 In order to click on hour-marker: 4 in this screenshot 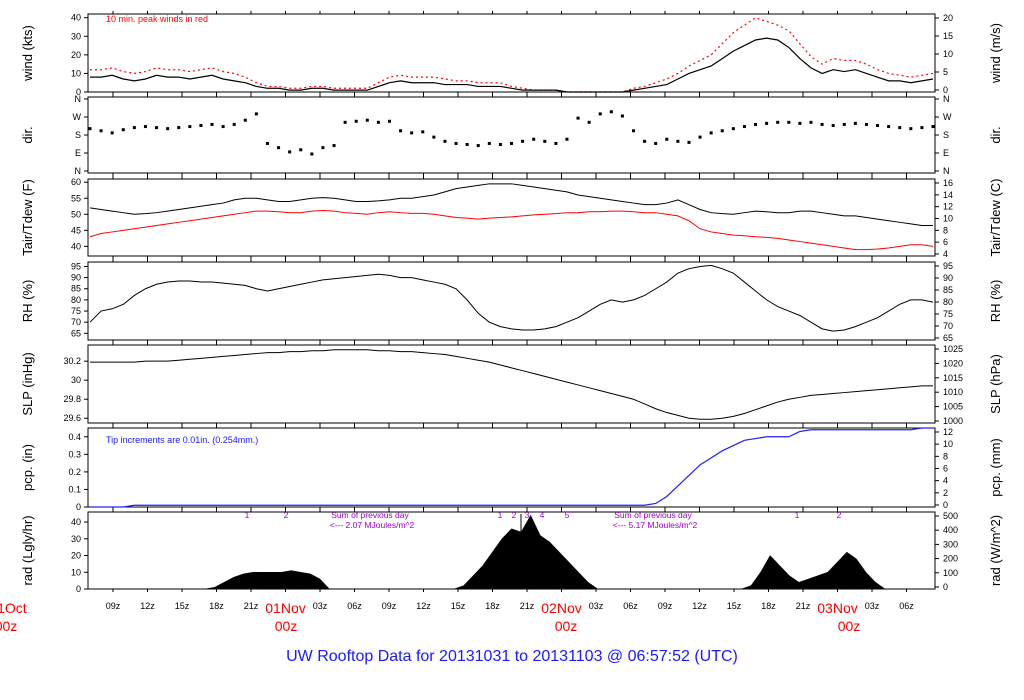, I will do `click(542, 515)`.